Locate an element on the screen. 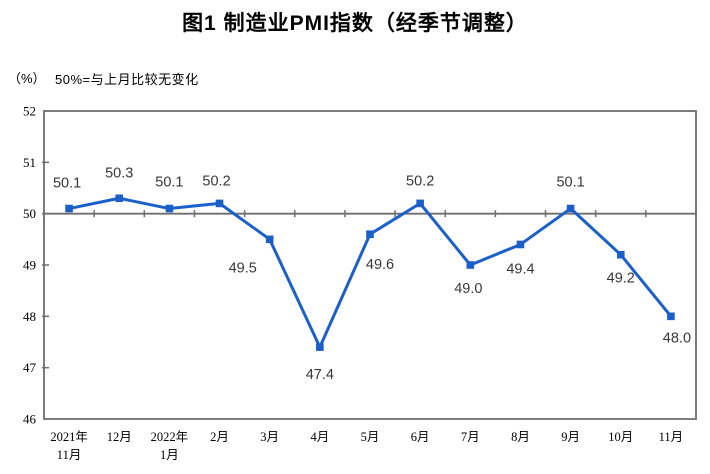 The image size is (710, 474). y-axis-tick-label: 52 is located at coordinates (29, 111).